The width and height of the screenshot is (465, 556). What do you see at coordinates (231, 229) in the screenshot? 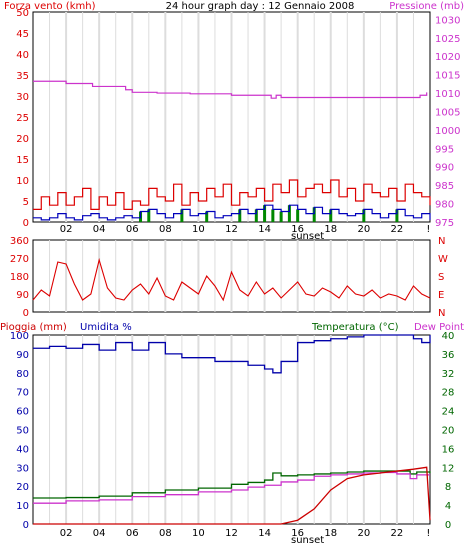
I see `panel1-x-tick-label: 12` at bounding box center [231, 229].